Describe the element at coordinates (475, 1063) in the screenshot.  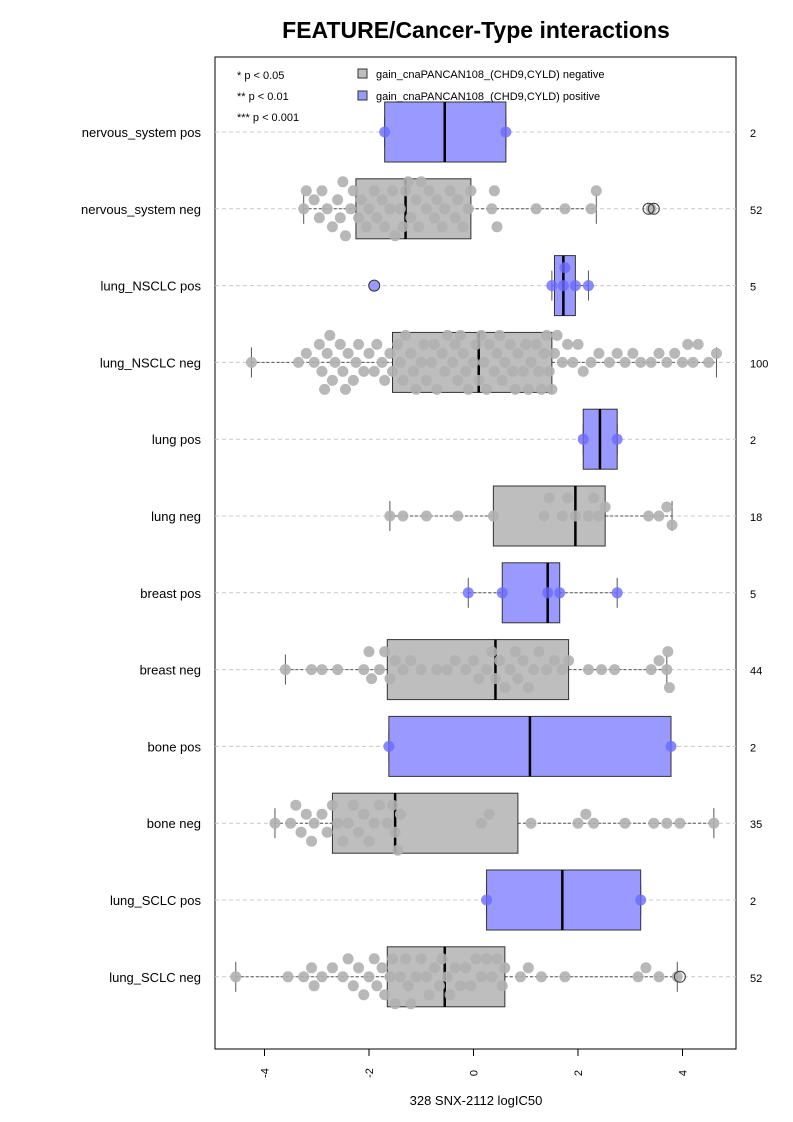
I see `x-axis: -4 -2 0 2 4` at that location.